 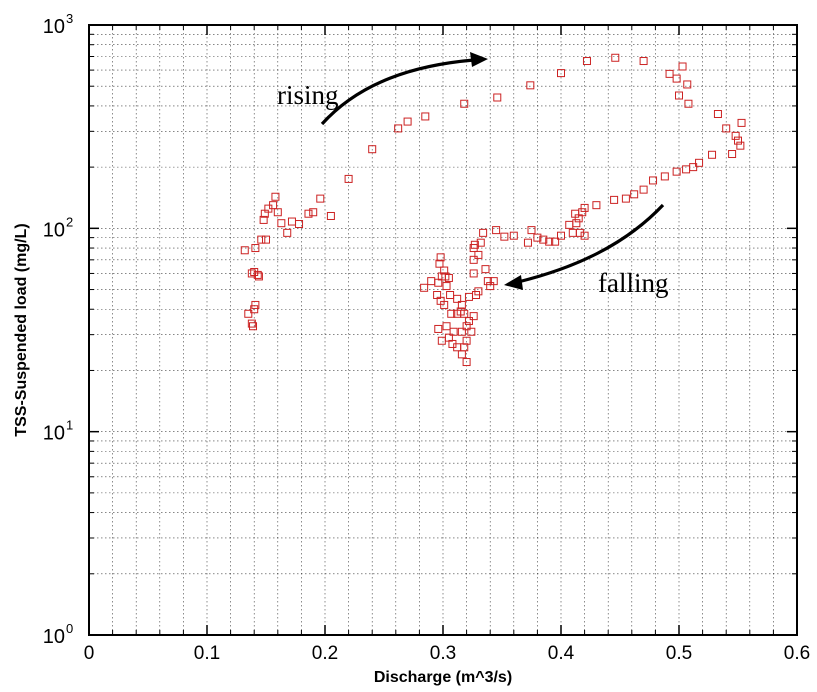 What do you see at coordinates (797, 653) in the screenshot?
I see `x-tick-label: 0.6` at bounding box center [797, 653].